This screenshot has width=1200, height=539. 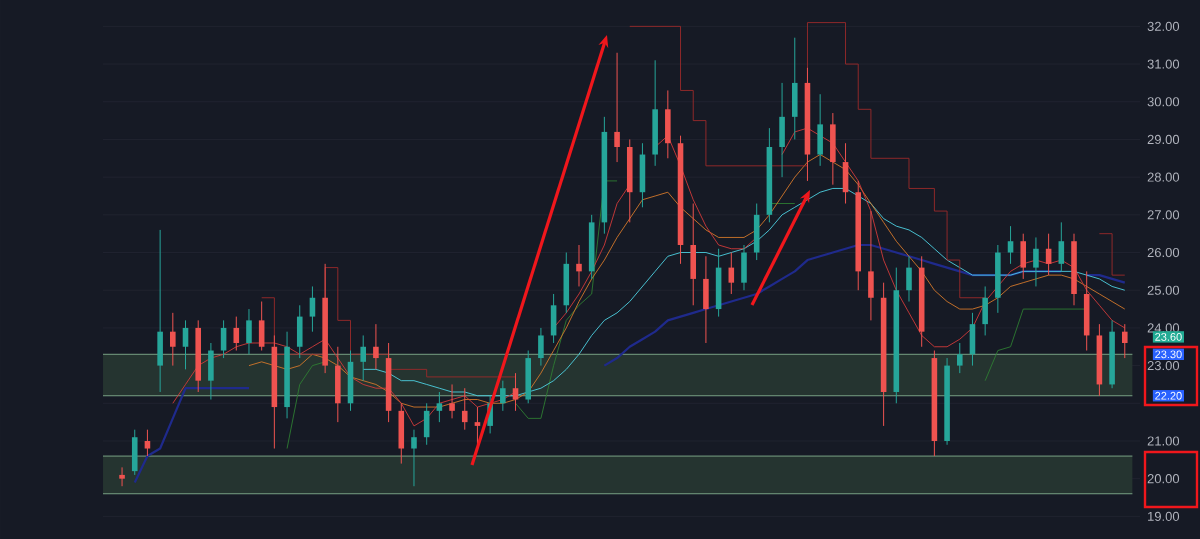 What do you see at coordinates (1163, 177) in the screenshot?
I see `y-tick-label: 28.00` at bounding box center [1163, 177].